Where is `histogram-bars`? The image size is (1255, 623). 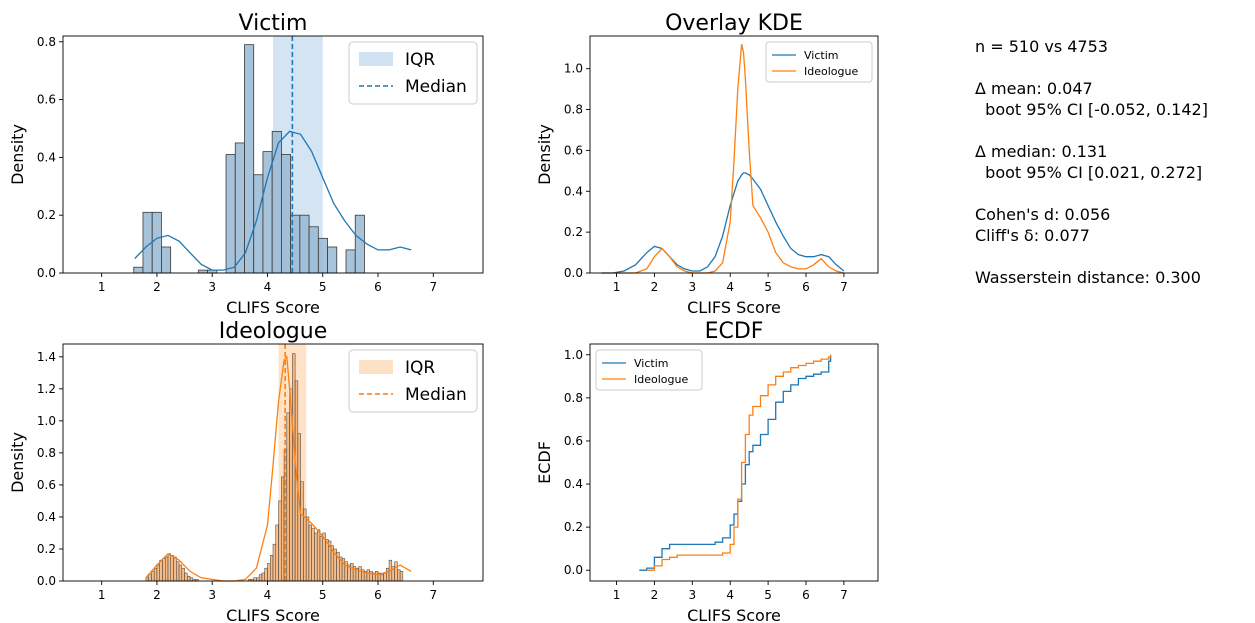
histogram-bars is located at coordinates (249, 159).